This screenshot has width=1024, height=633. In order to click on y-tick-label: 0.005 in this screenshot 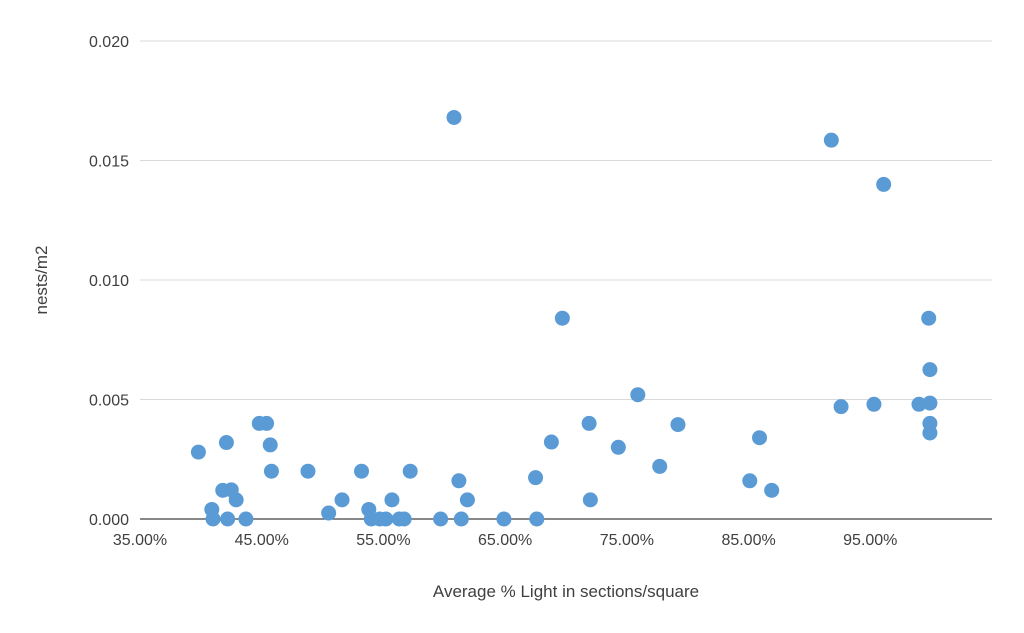, I will do `click(109, 401)`.